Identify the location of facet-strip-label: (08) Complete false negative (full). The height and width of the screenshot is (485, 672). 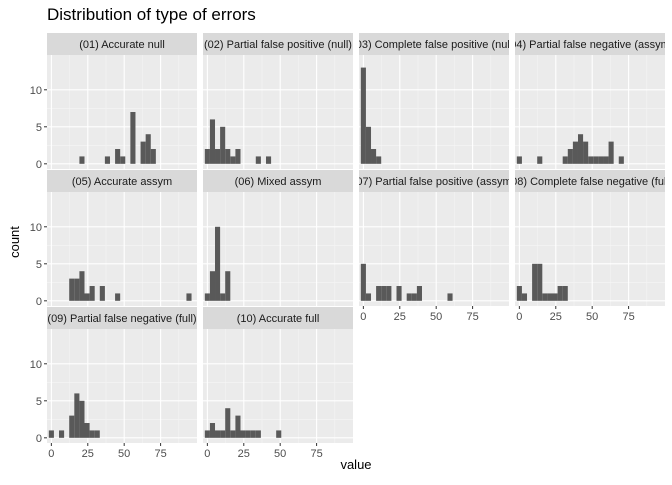
(589, 182).